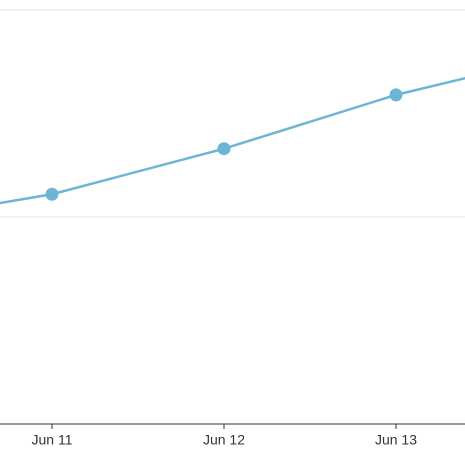 This screenshot has height=465, width=465. What do you see at coordinates (224, 440) in the screenshot?
I see `x-tick-label: Jun 12` at bounding box center [224, 440].